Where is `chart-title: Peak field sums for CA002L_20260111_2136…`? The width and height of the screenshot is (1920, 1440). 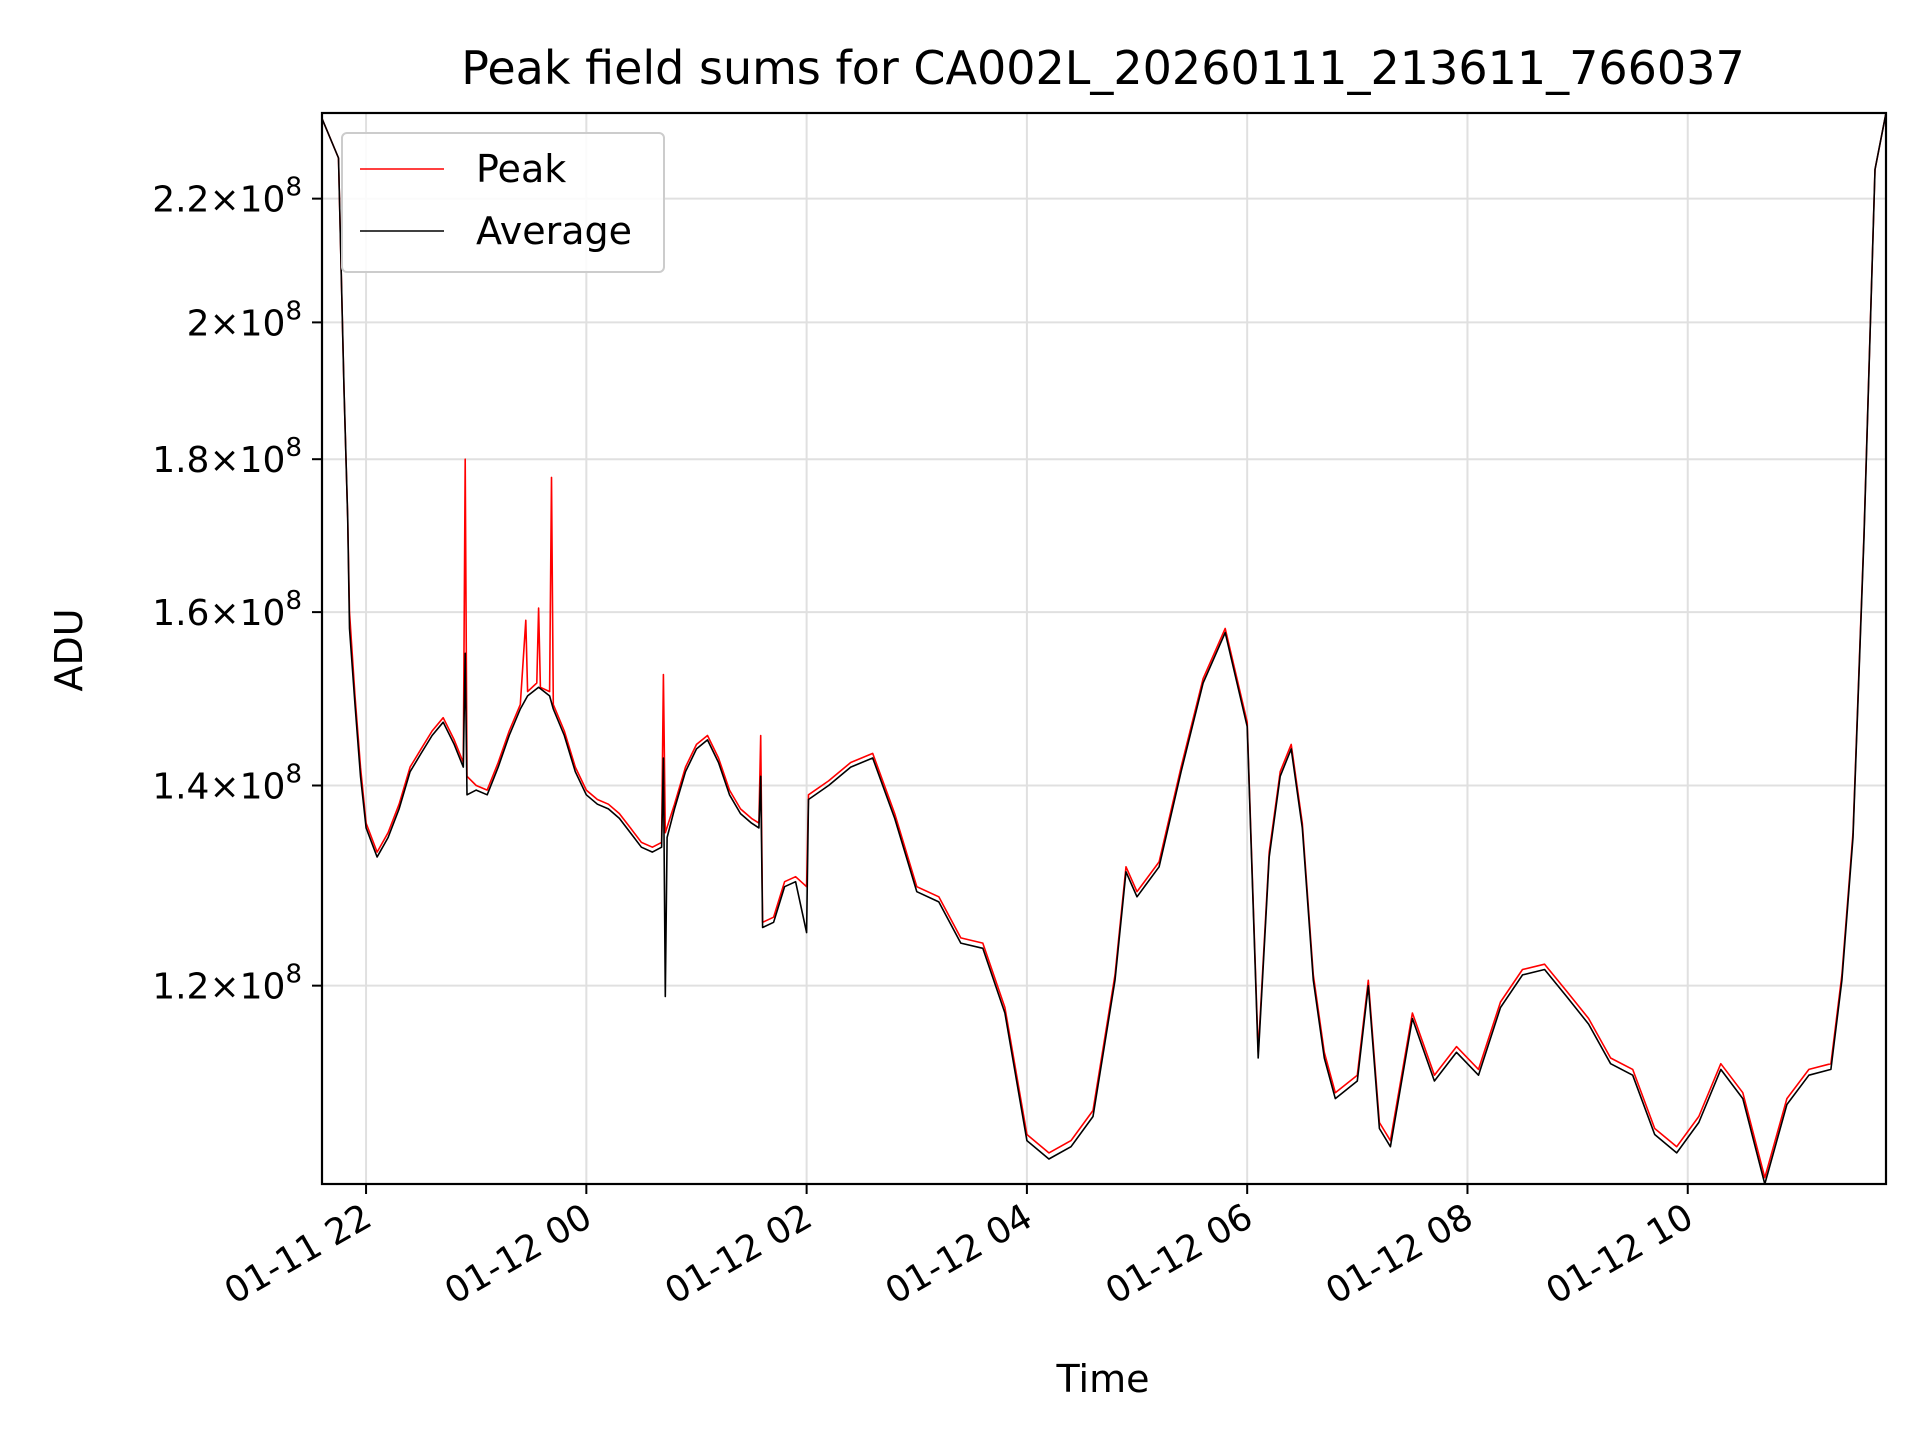
chart-title: Peak field sums for CA002L_20260111_2136… is located at coordinates (1102, 68).